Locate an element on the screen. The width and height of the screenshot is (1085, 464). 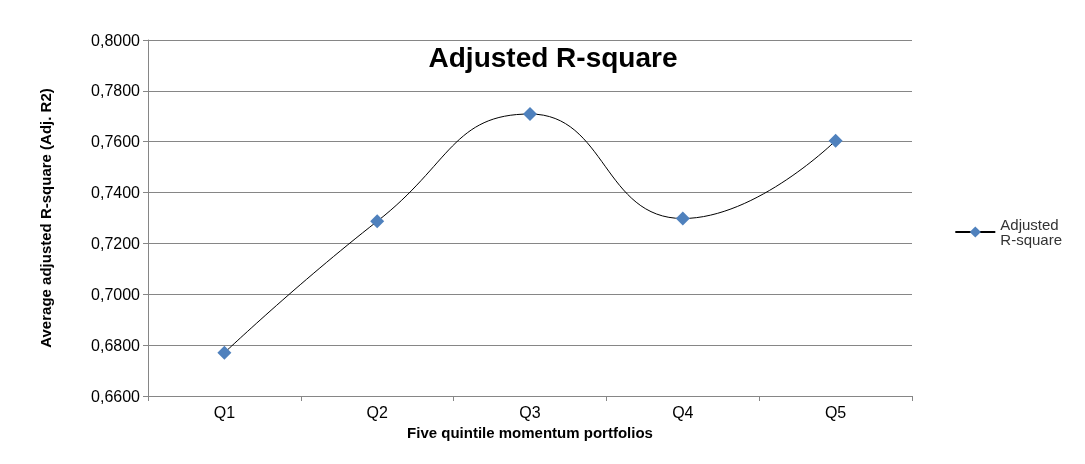
y-tick-label: 0,8000 is located at coordinates (116, 40).